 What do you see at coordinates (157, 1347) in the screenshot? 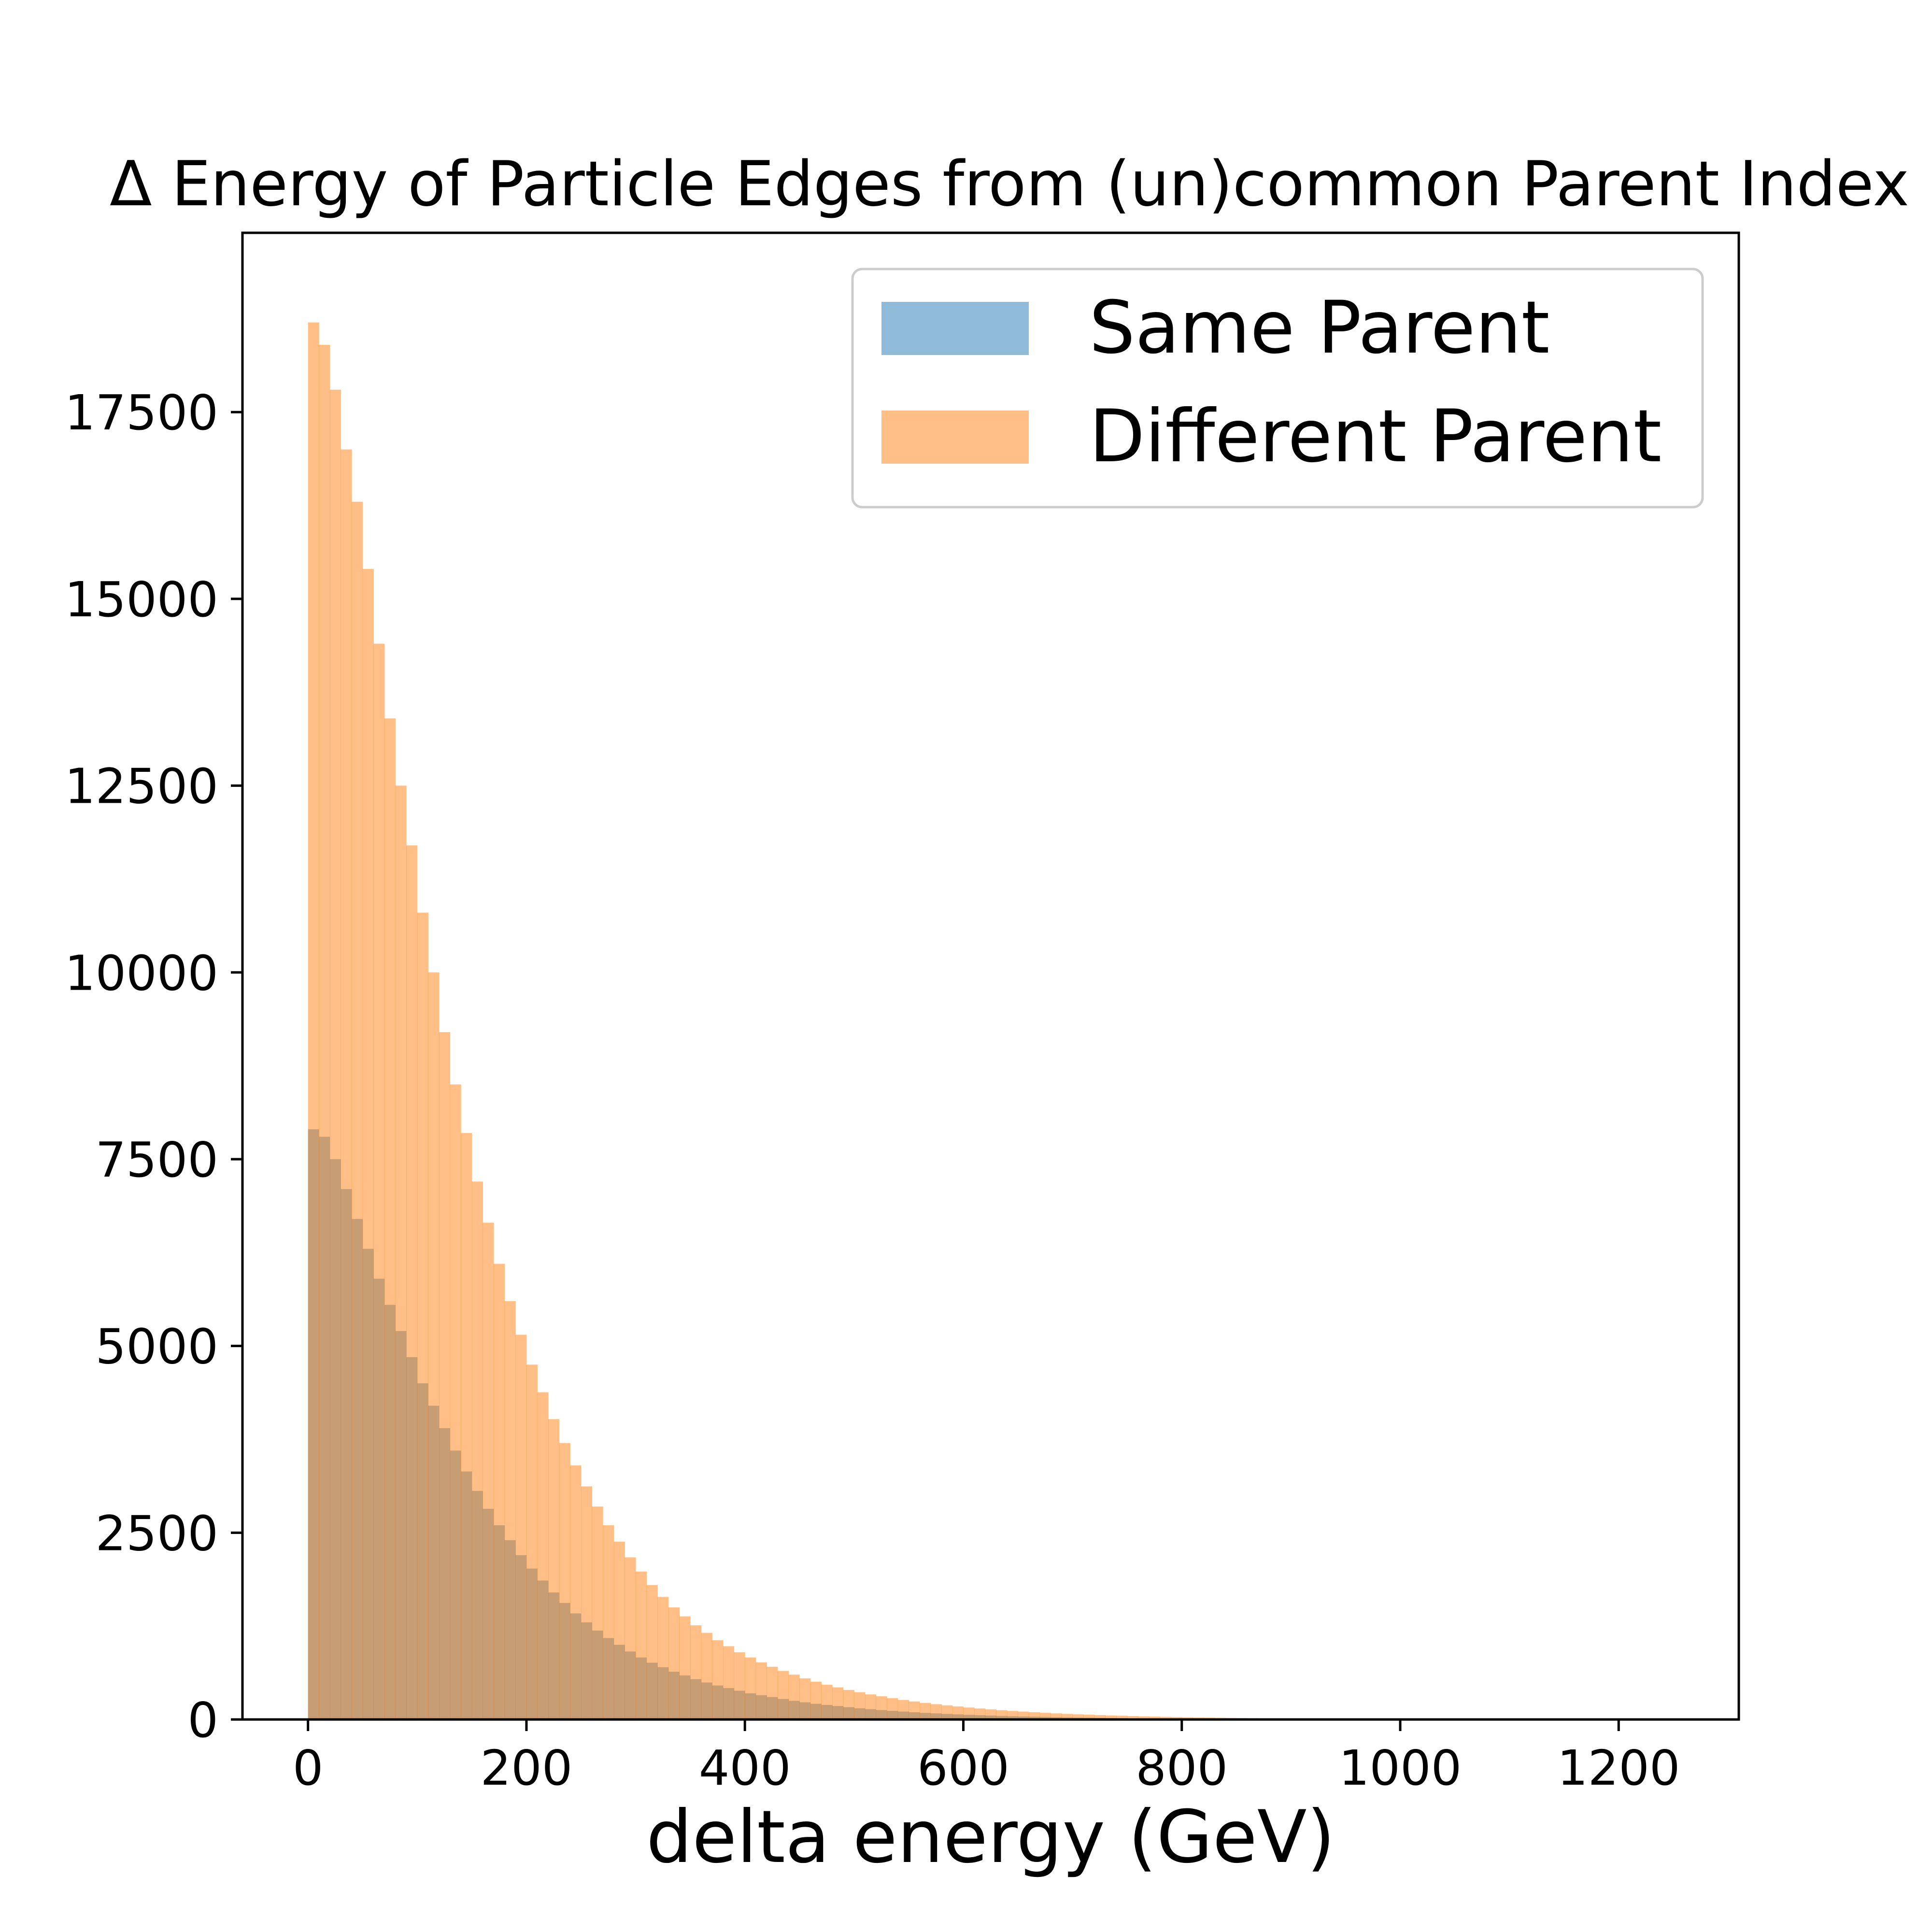
I see `y-tick-label-5000: 5000` at bounding box center [157, 1347].